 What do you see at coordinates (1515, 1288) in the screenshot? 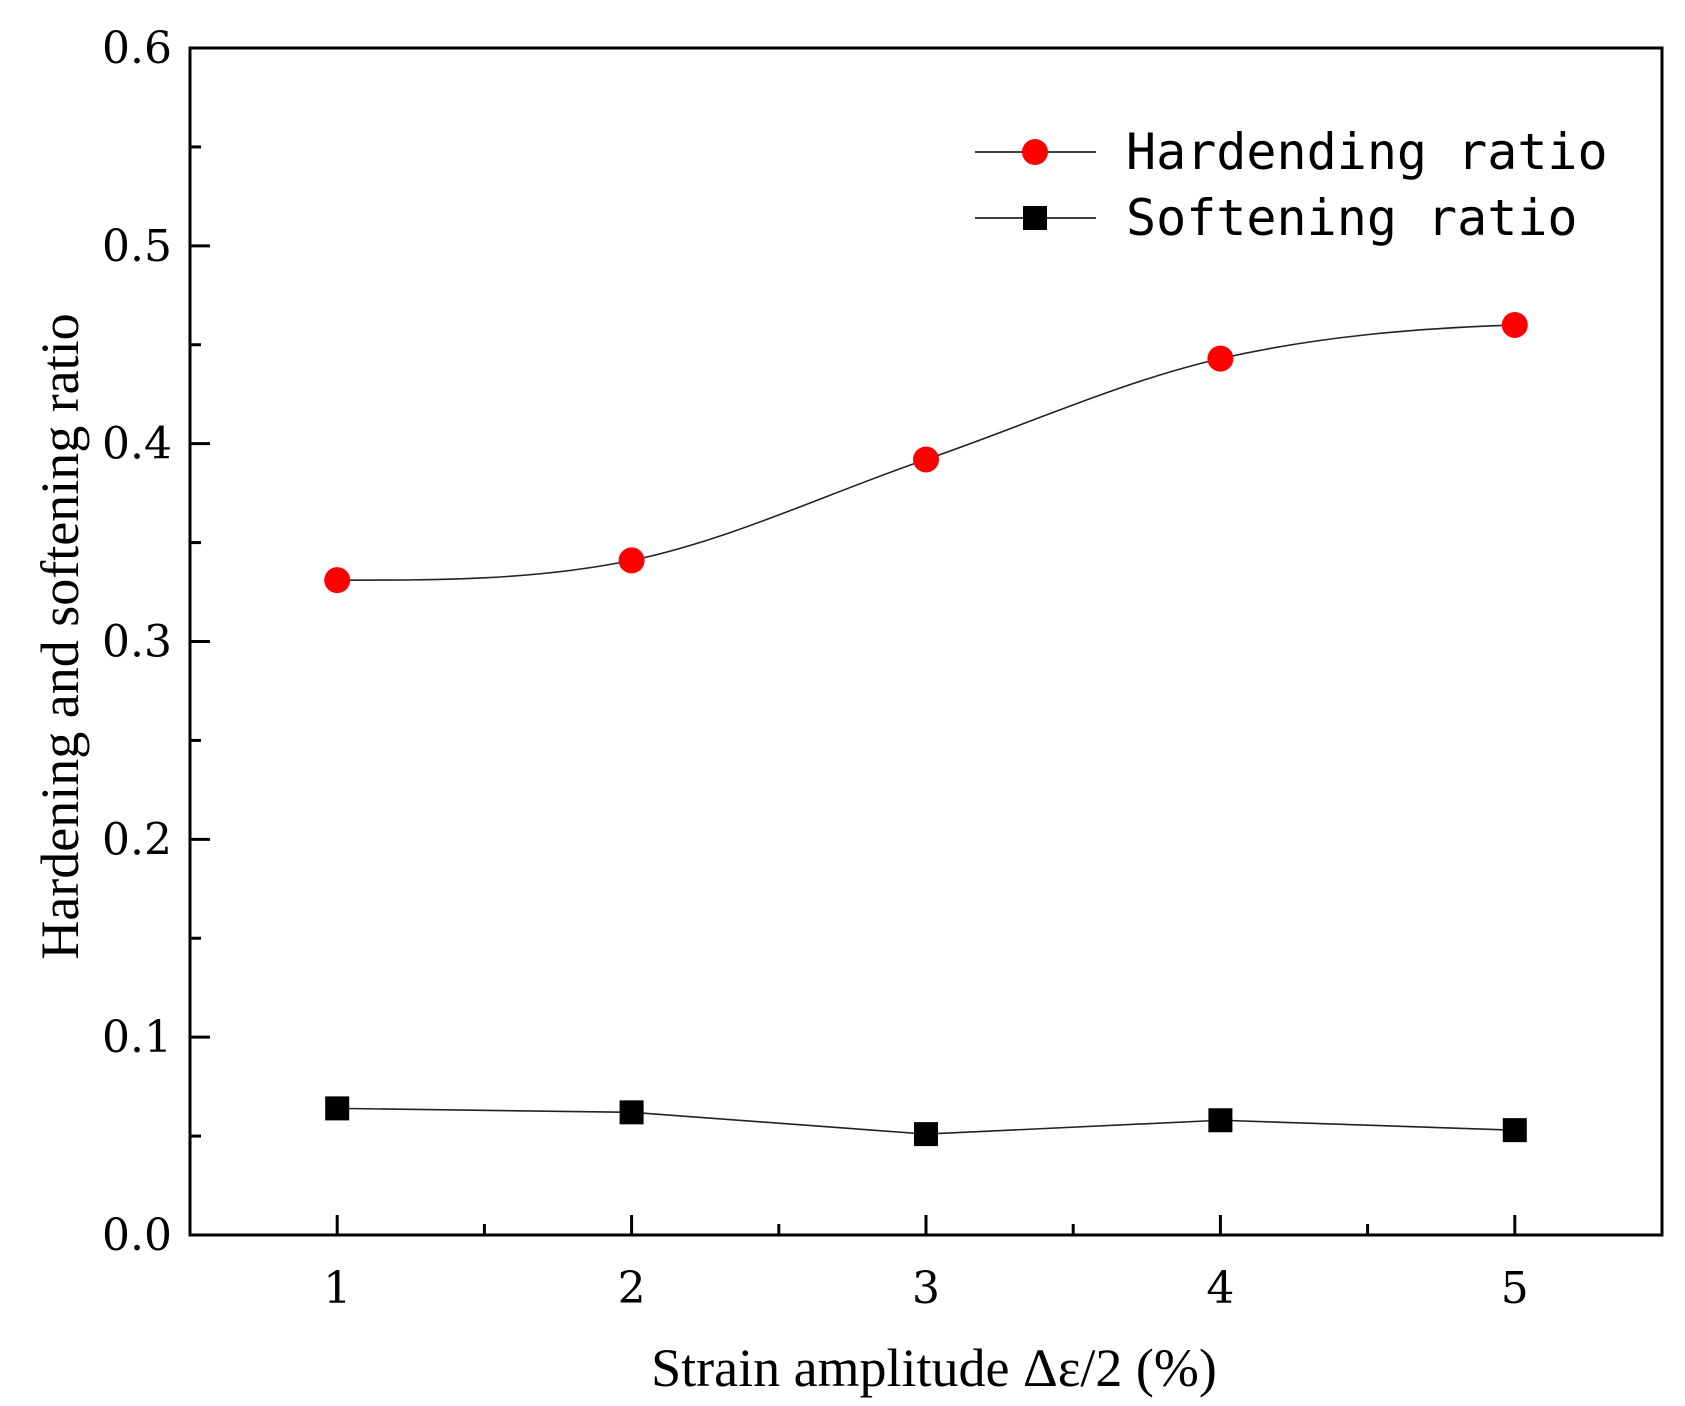
I see `x-tick-label: 5` at bounding box center [1515, 1288].